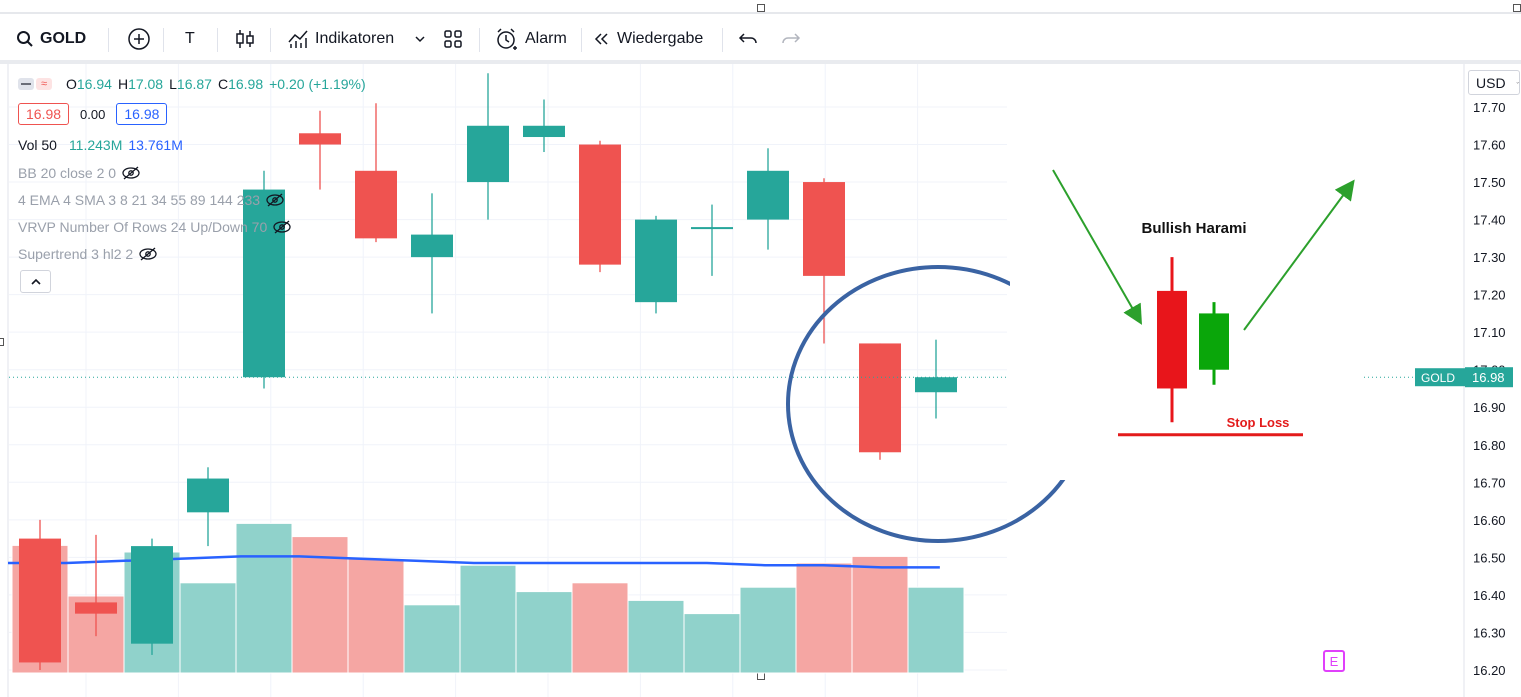 Image resolution: width=1521 pixels, height=697 pixels. I want to click on price-tick-label: 17.60, so click(1489, 145).